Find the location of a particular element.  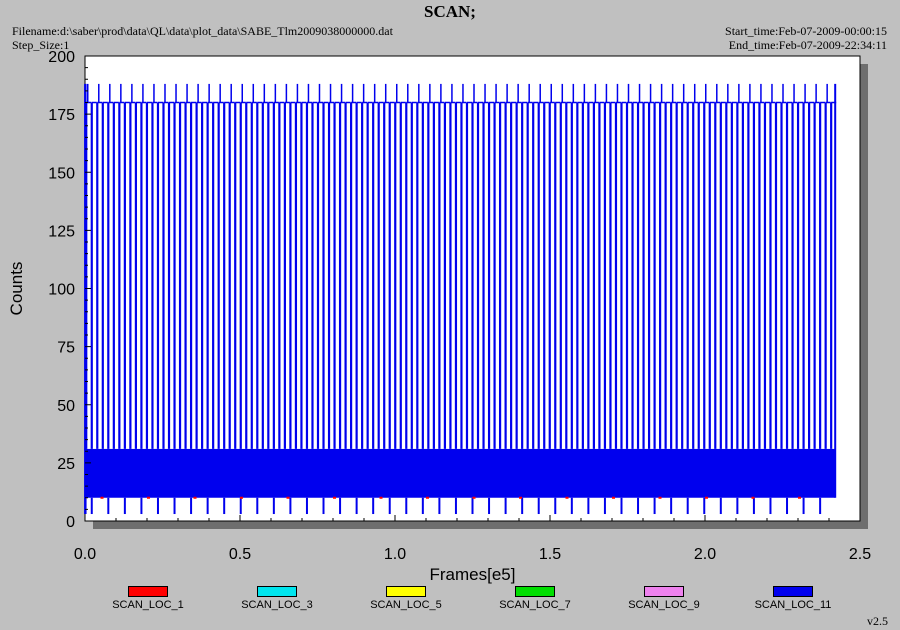

y-tick-label: 100 is located at coordinates (61, 290).